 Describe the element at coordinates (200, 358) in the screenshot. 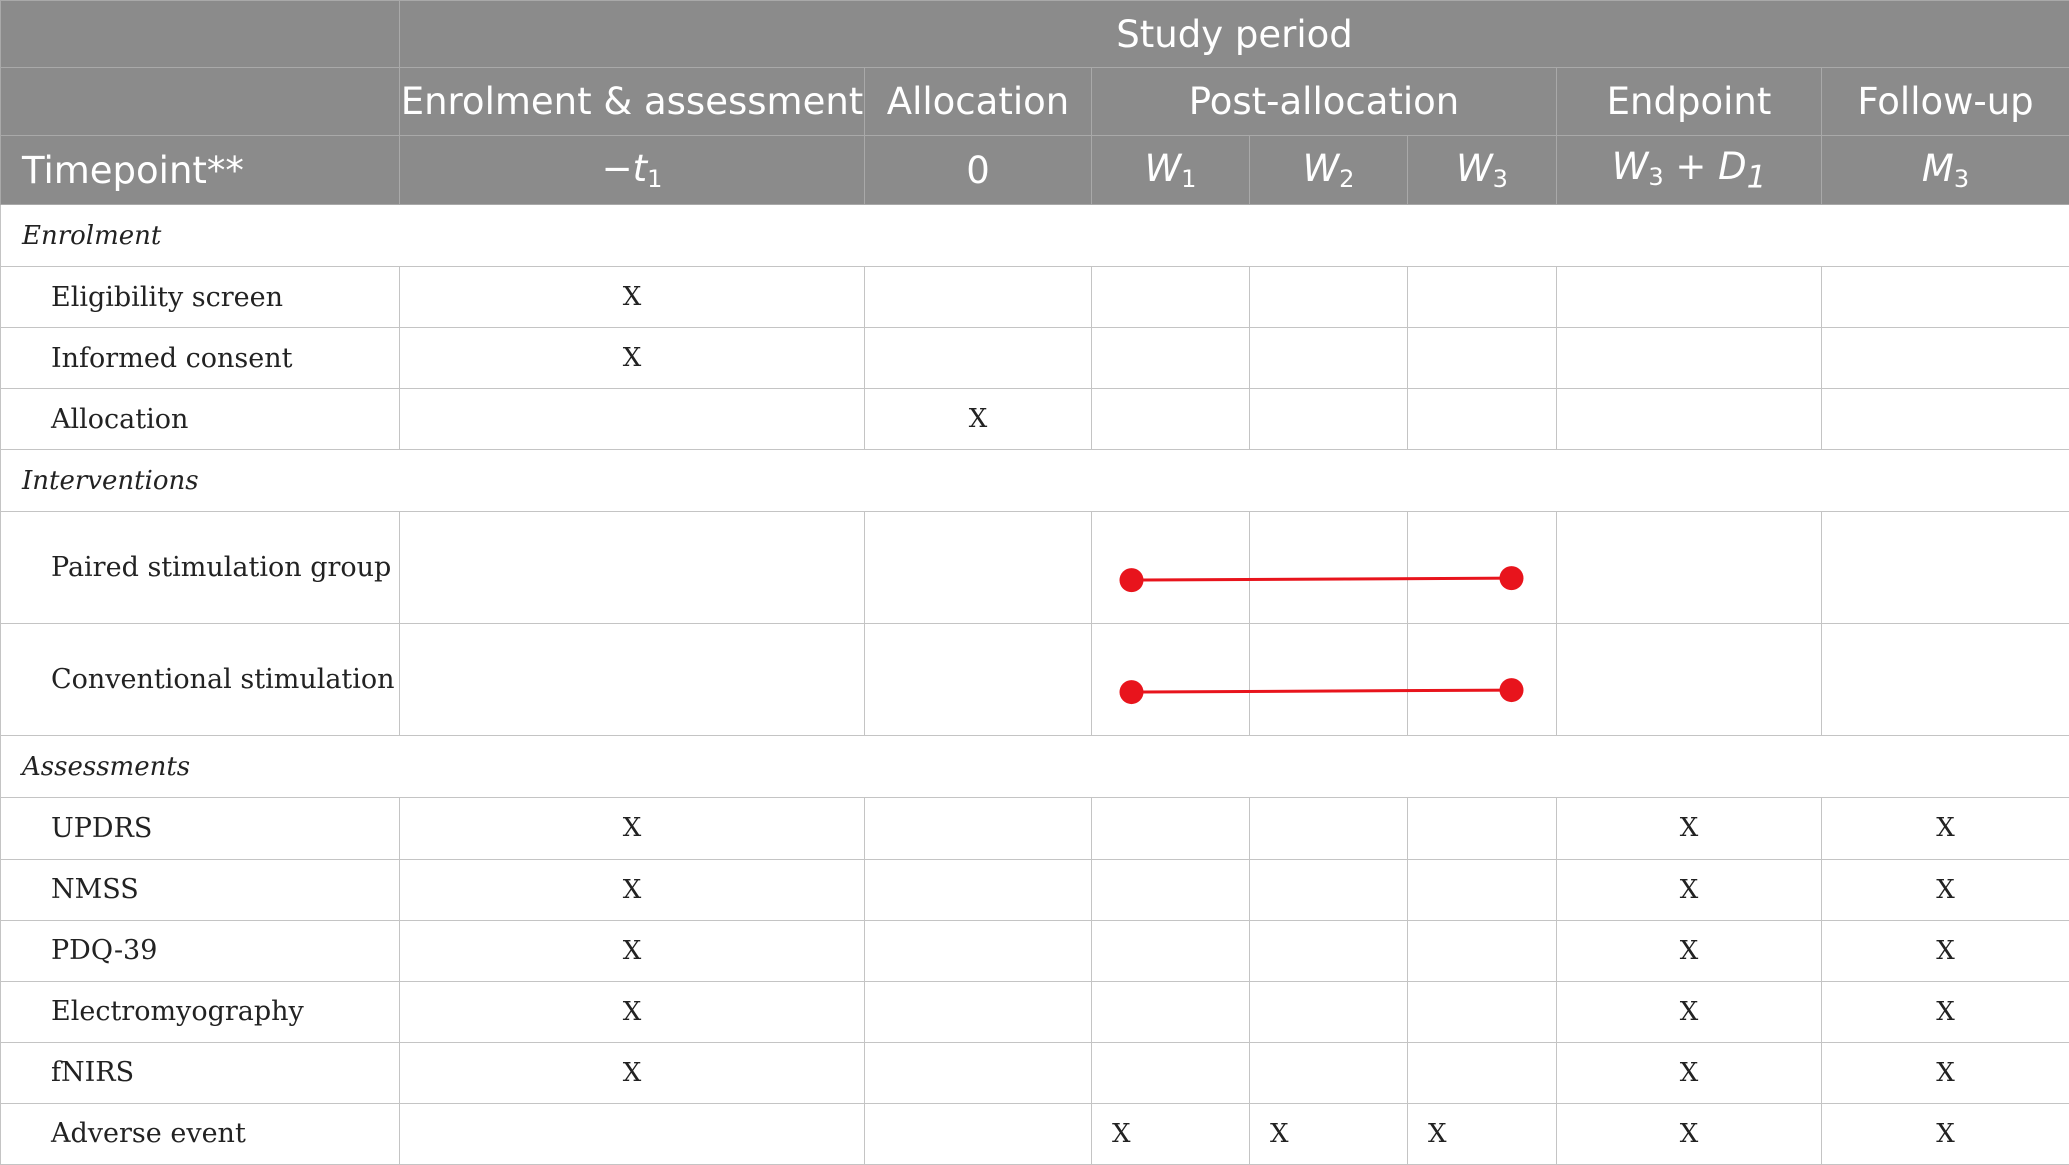

I see `row-label: Informed consent` at that location.